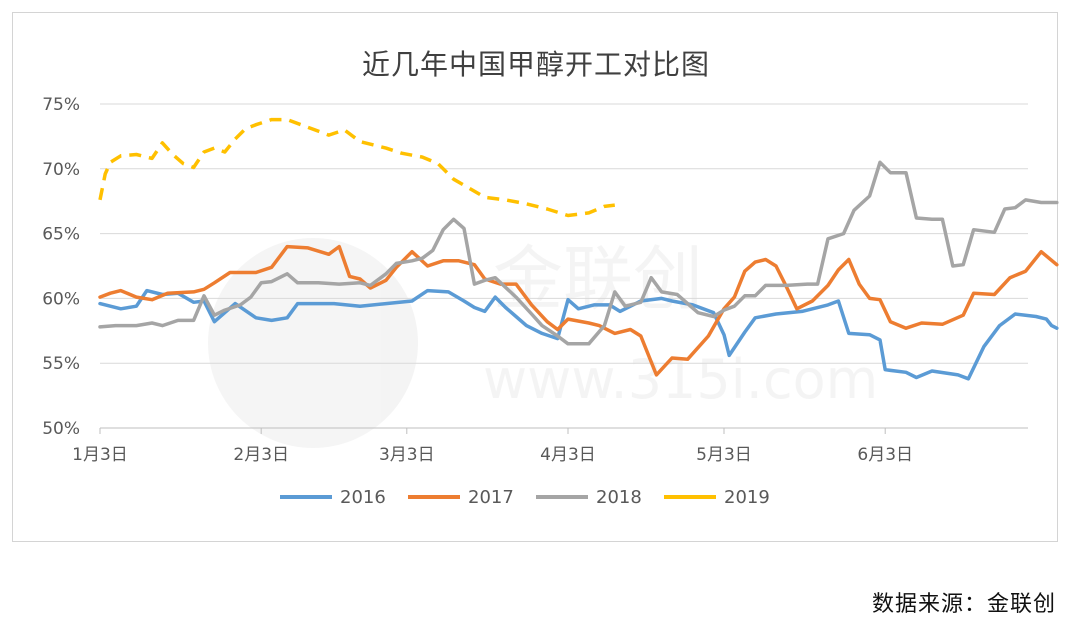  Describe the element at coordinates (61, 170) in the screenshot. I see `y-tick-label: 70%` at that location.